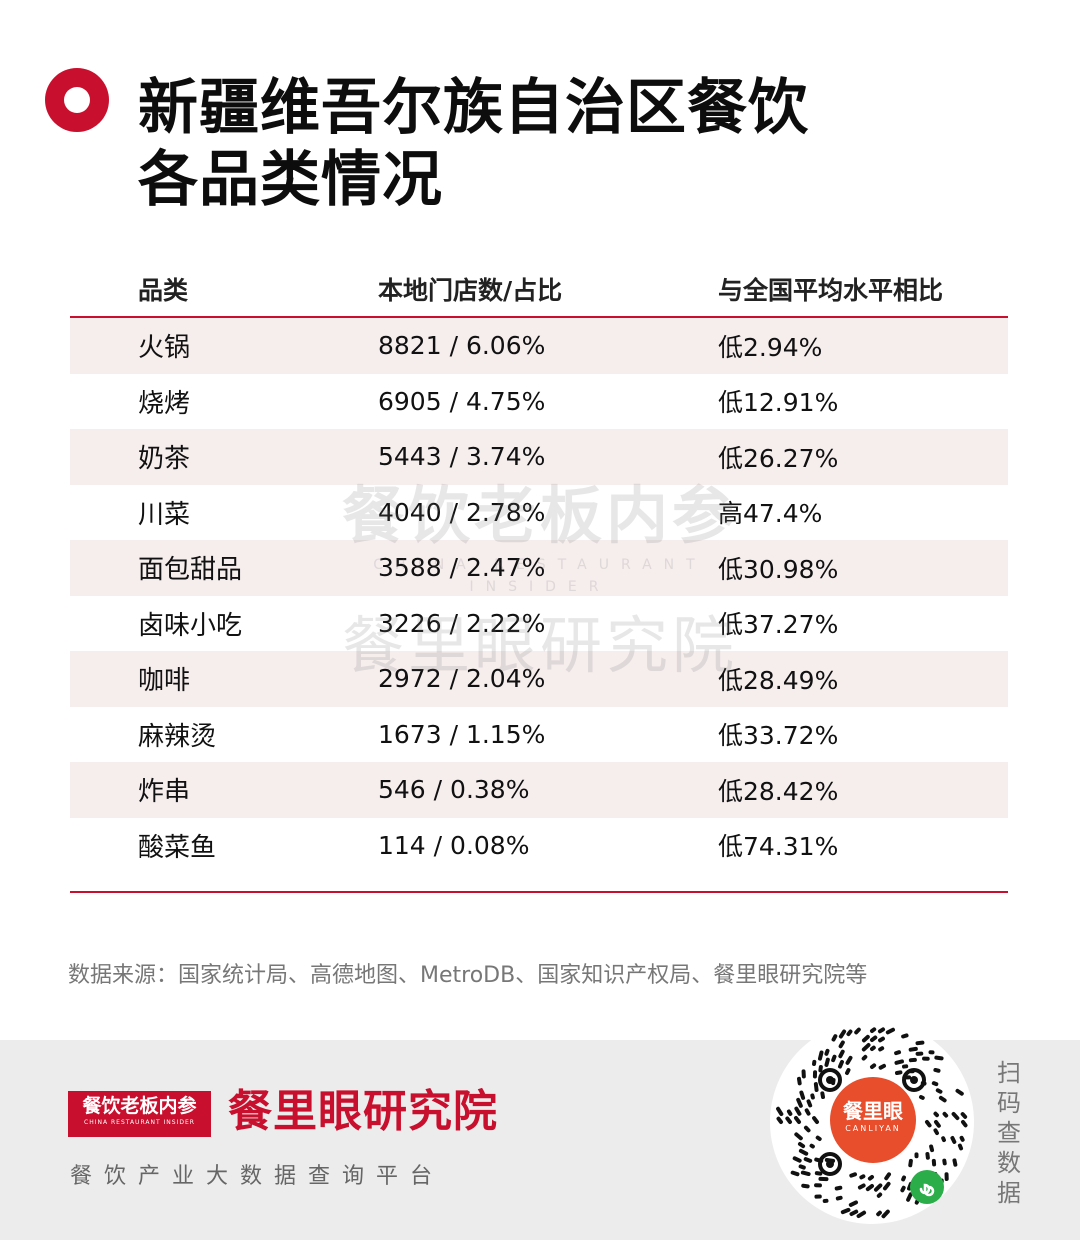 The height and width of the screenshot is (1240, 1080). What do you see at coordinates (164, 514) in the screenshot?
I see `cell-category: 川菜` at bounding box center [164, 514].